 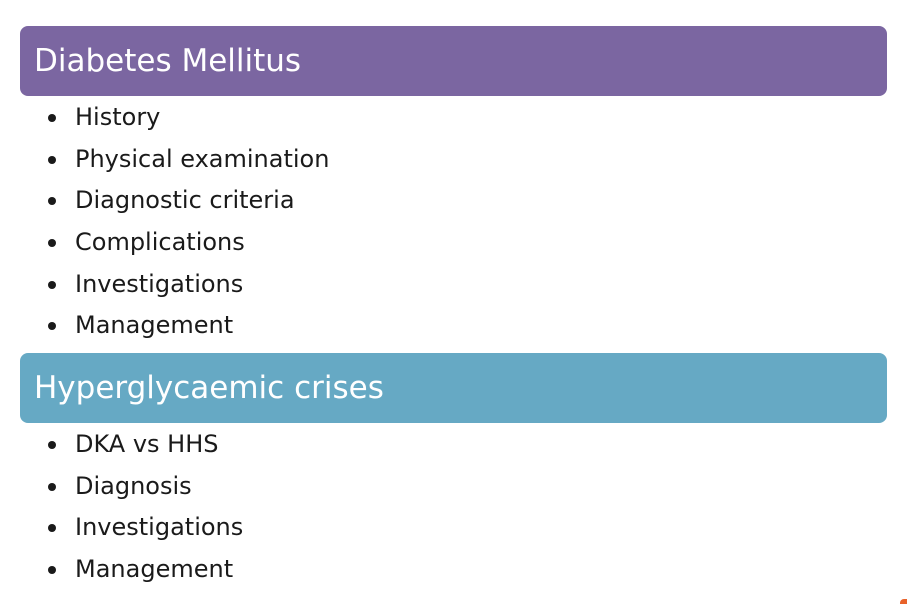 What do you see at coordinates (209, 388) in the screenshot?
I see `section-title: Hyperglycaemic crises` at bounding box center [209, 388].